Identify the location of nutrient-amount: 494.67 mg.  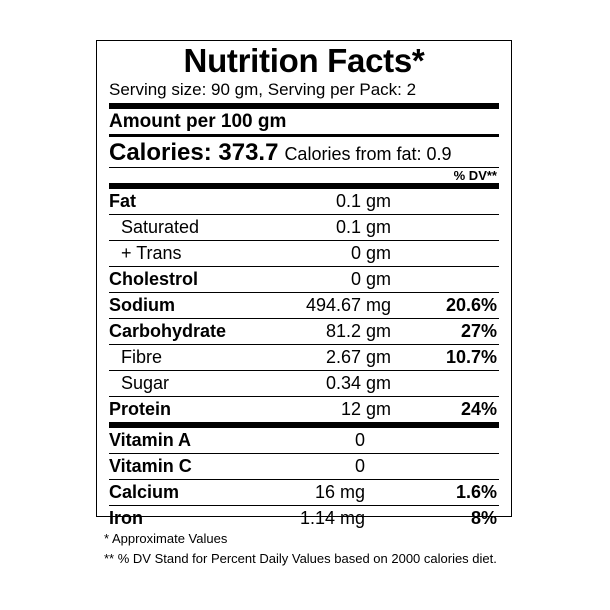
(348, 305).